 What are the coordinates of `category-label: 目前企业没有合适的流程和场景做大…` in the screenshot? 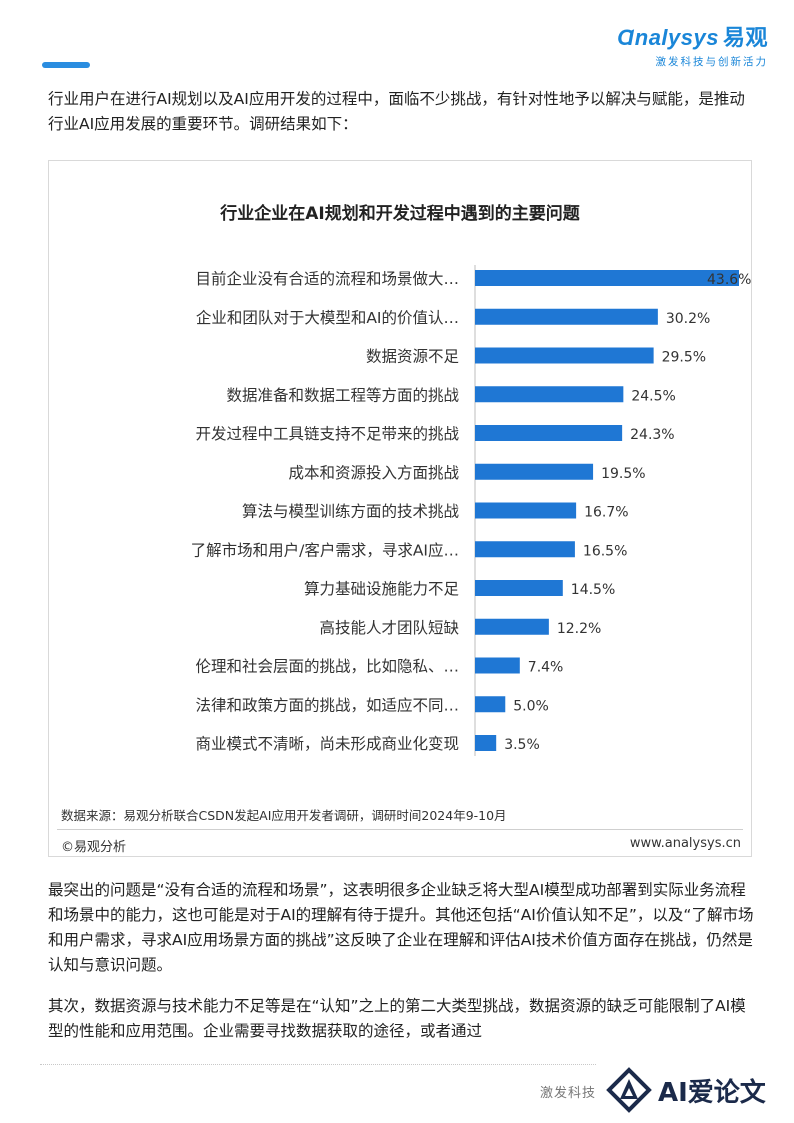 It's located at (327, 279).